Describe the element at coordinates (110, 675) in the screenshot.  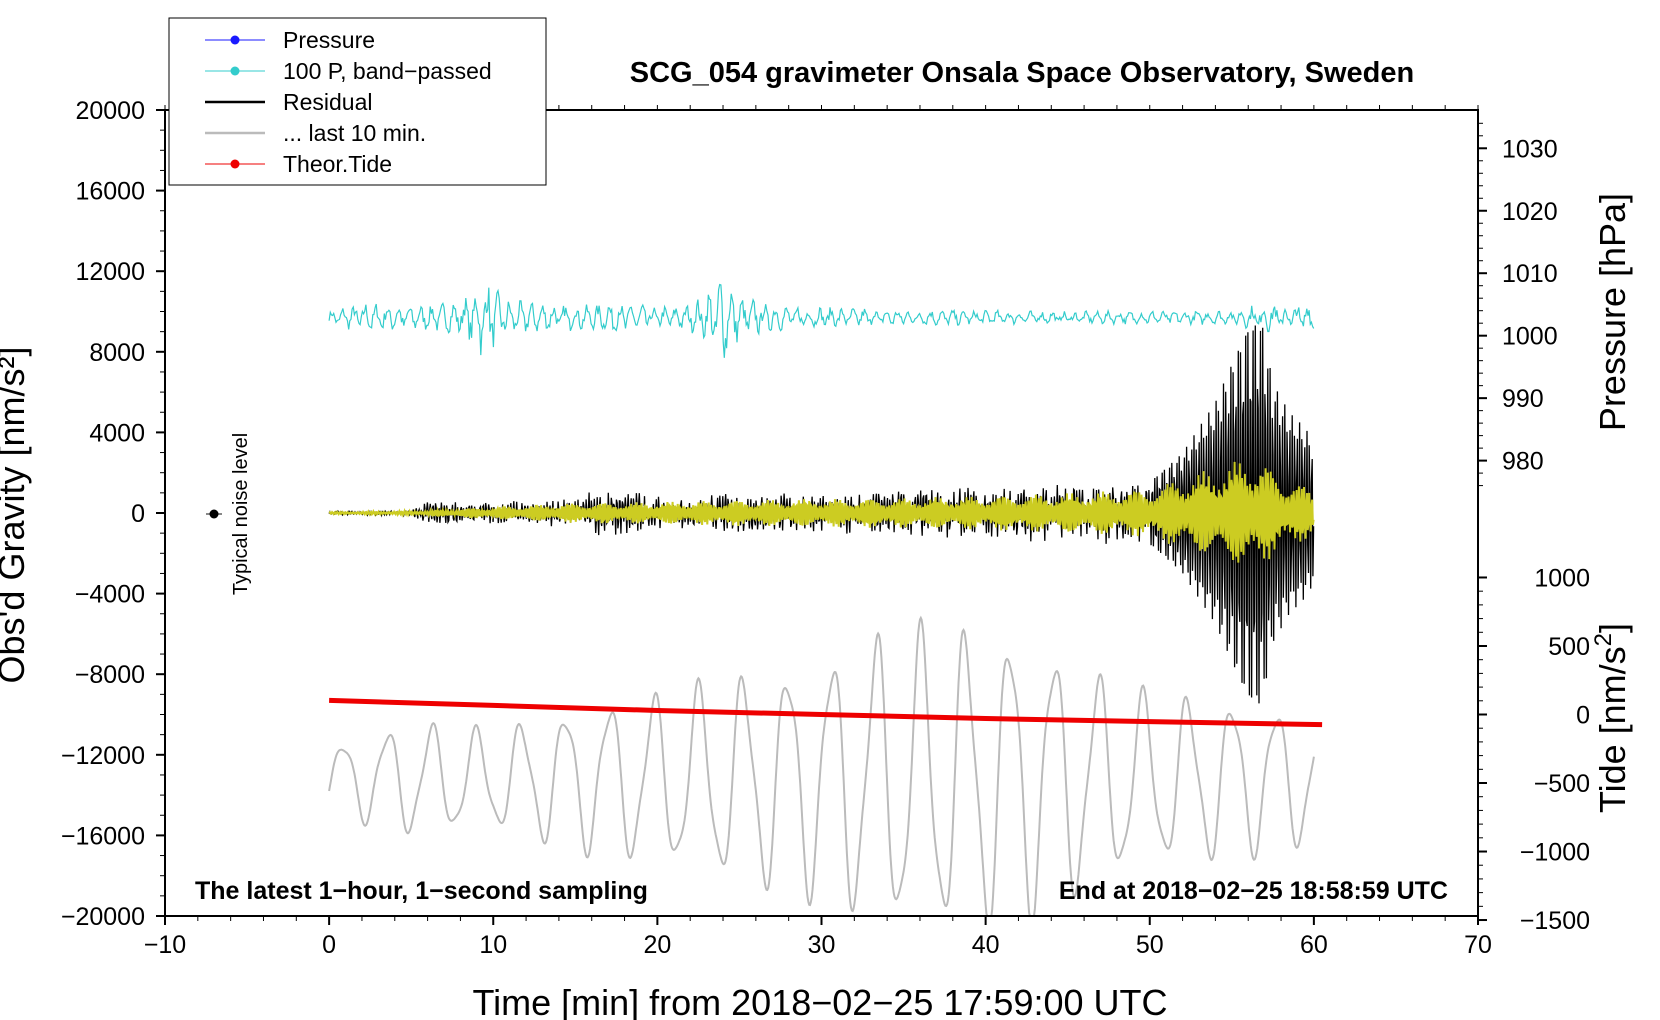
I see `y-tick-label: −8000` at that location.